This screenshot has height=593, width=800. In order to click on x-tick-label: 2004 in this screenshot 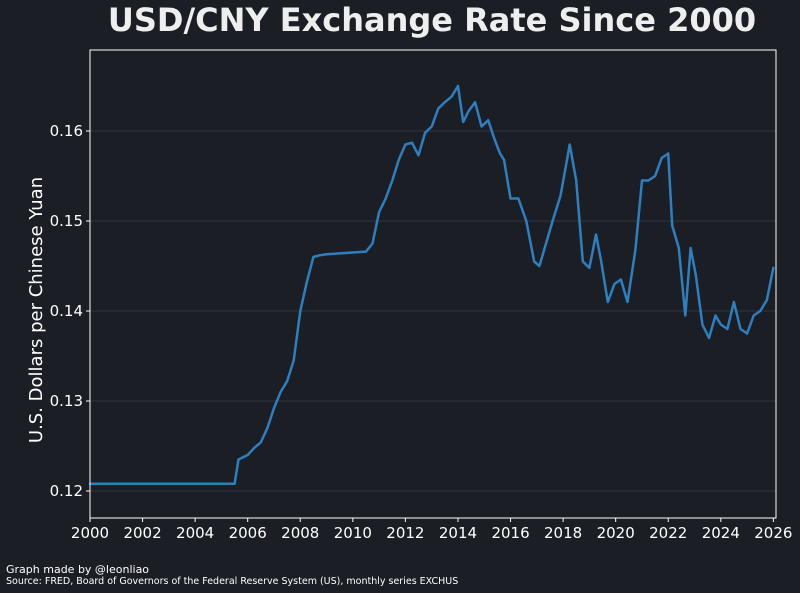, I will do `click(195, 533)`.